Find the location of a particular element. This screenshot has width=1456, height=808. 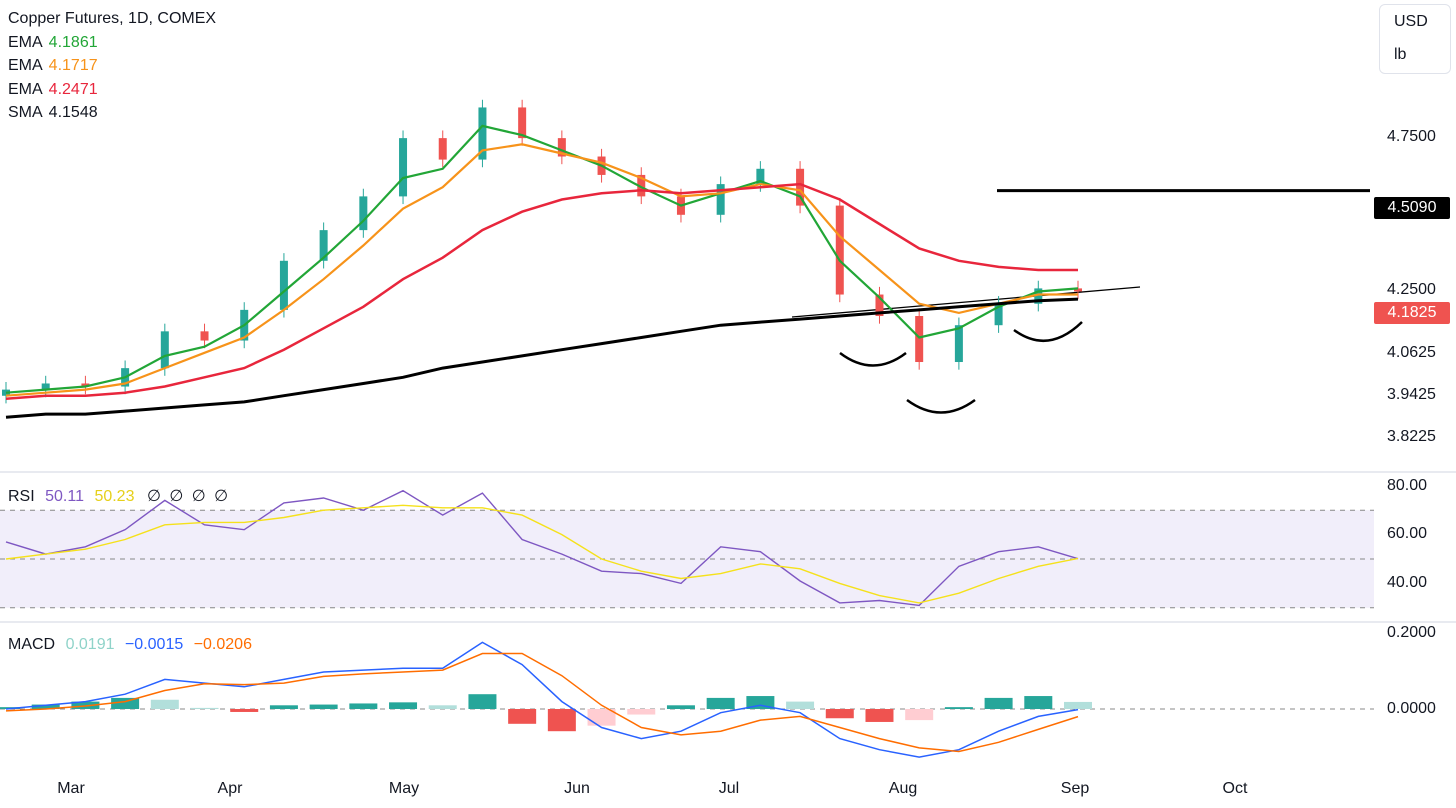

time-axis-label: Oct is located at coordinates (1235, 788).